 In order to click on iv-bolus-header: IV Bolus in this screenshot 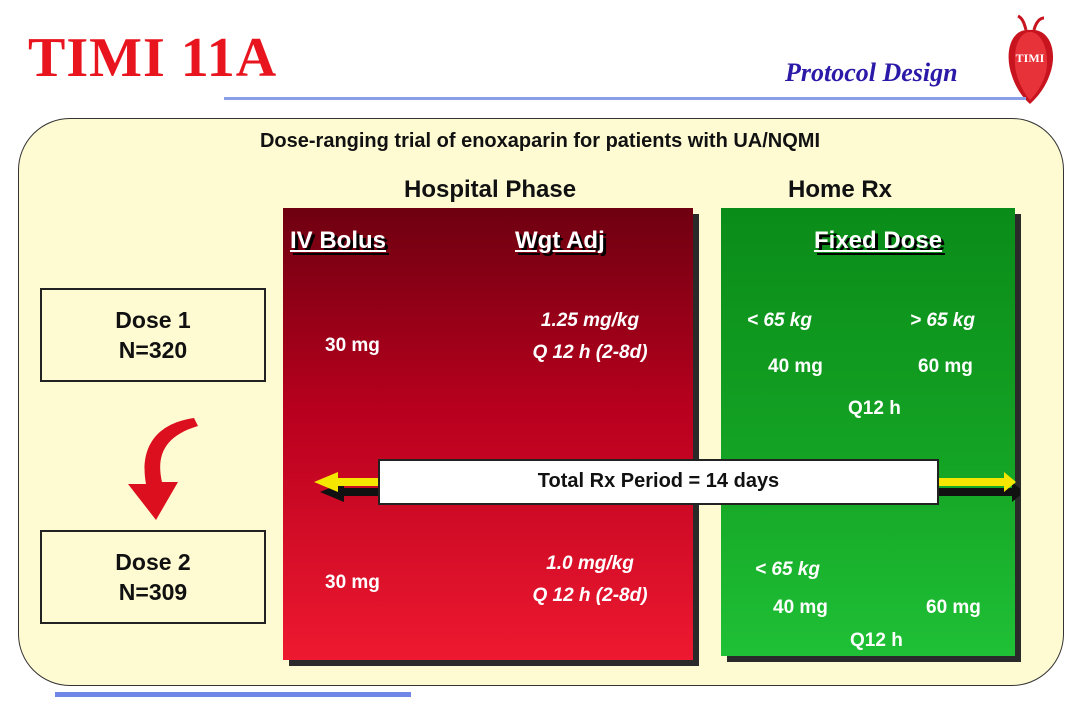, I will do `click(338, 240)`.